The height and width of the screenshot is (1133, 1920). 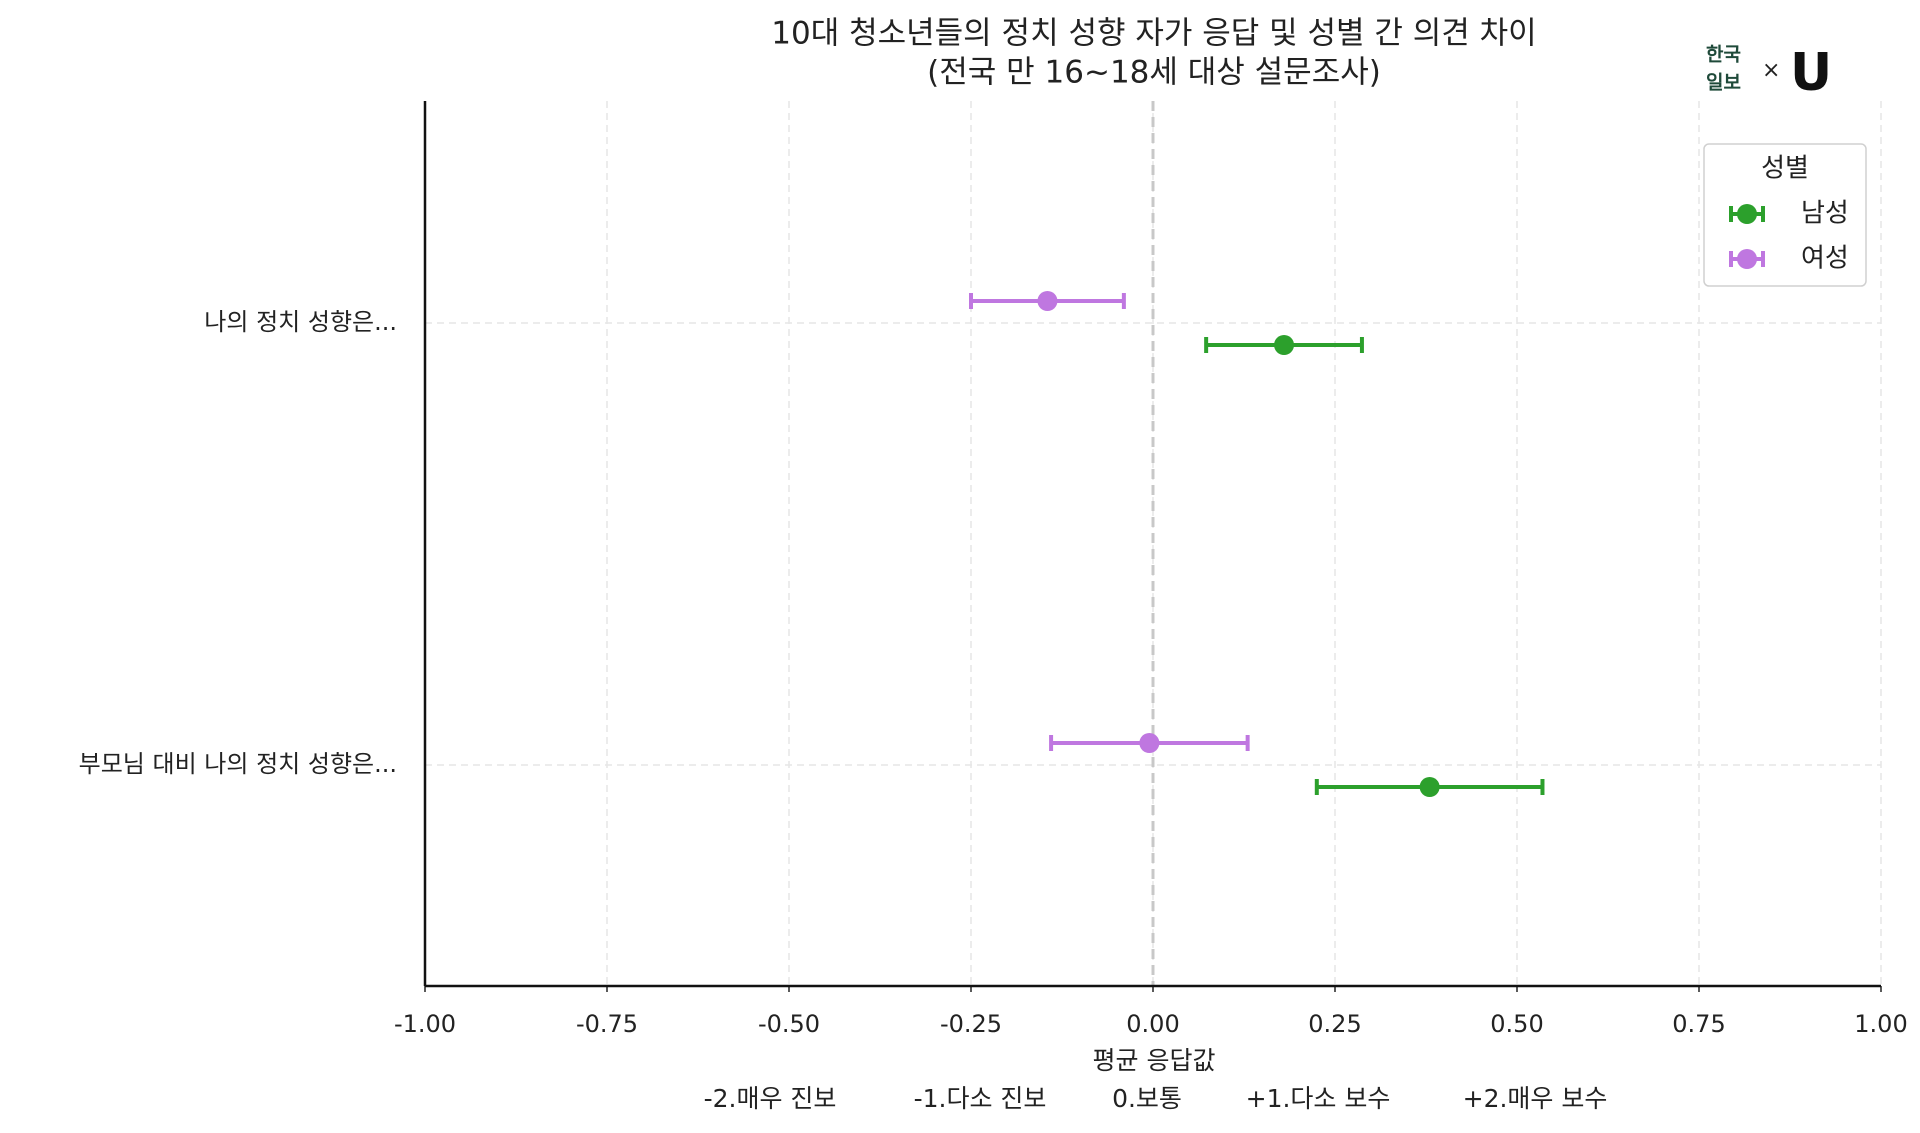 I want to click on logo: 한국 일보 × U, so click(x=1769, y=73).